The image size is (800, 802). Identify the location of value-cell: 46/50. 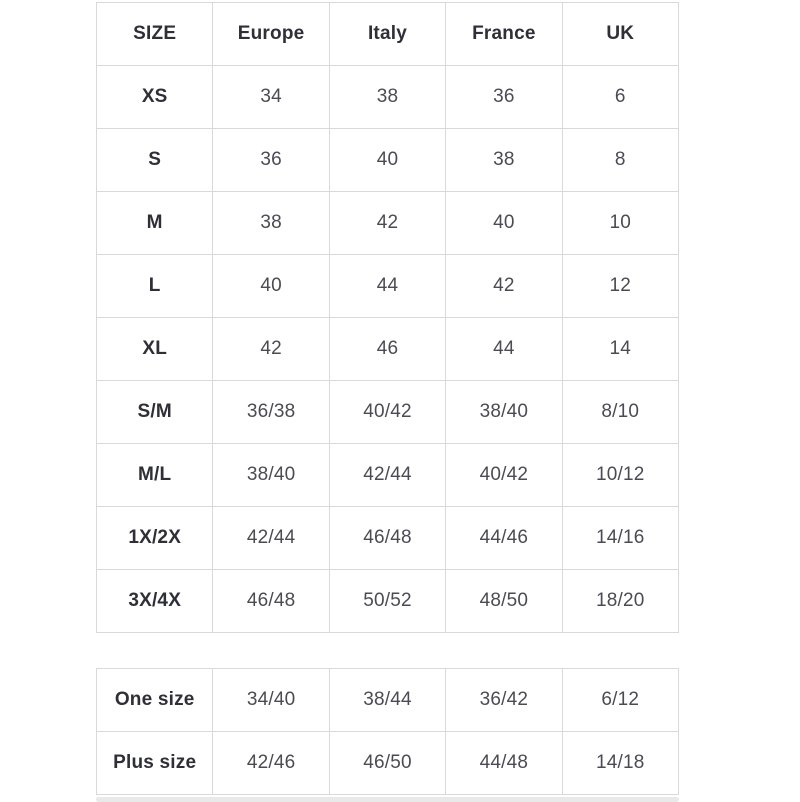
(387, 763).